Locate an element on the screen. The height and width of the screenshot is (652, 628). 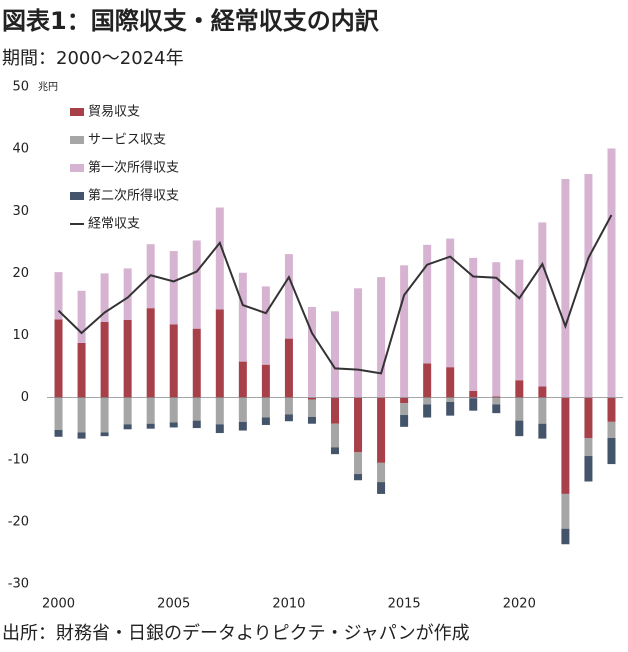
y-tick-label: -10 is located at coordinates (18, 459).